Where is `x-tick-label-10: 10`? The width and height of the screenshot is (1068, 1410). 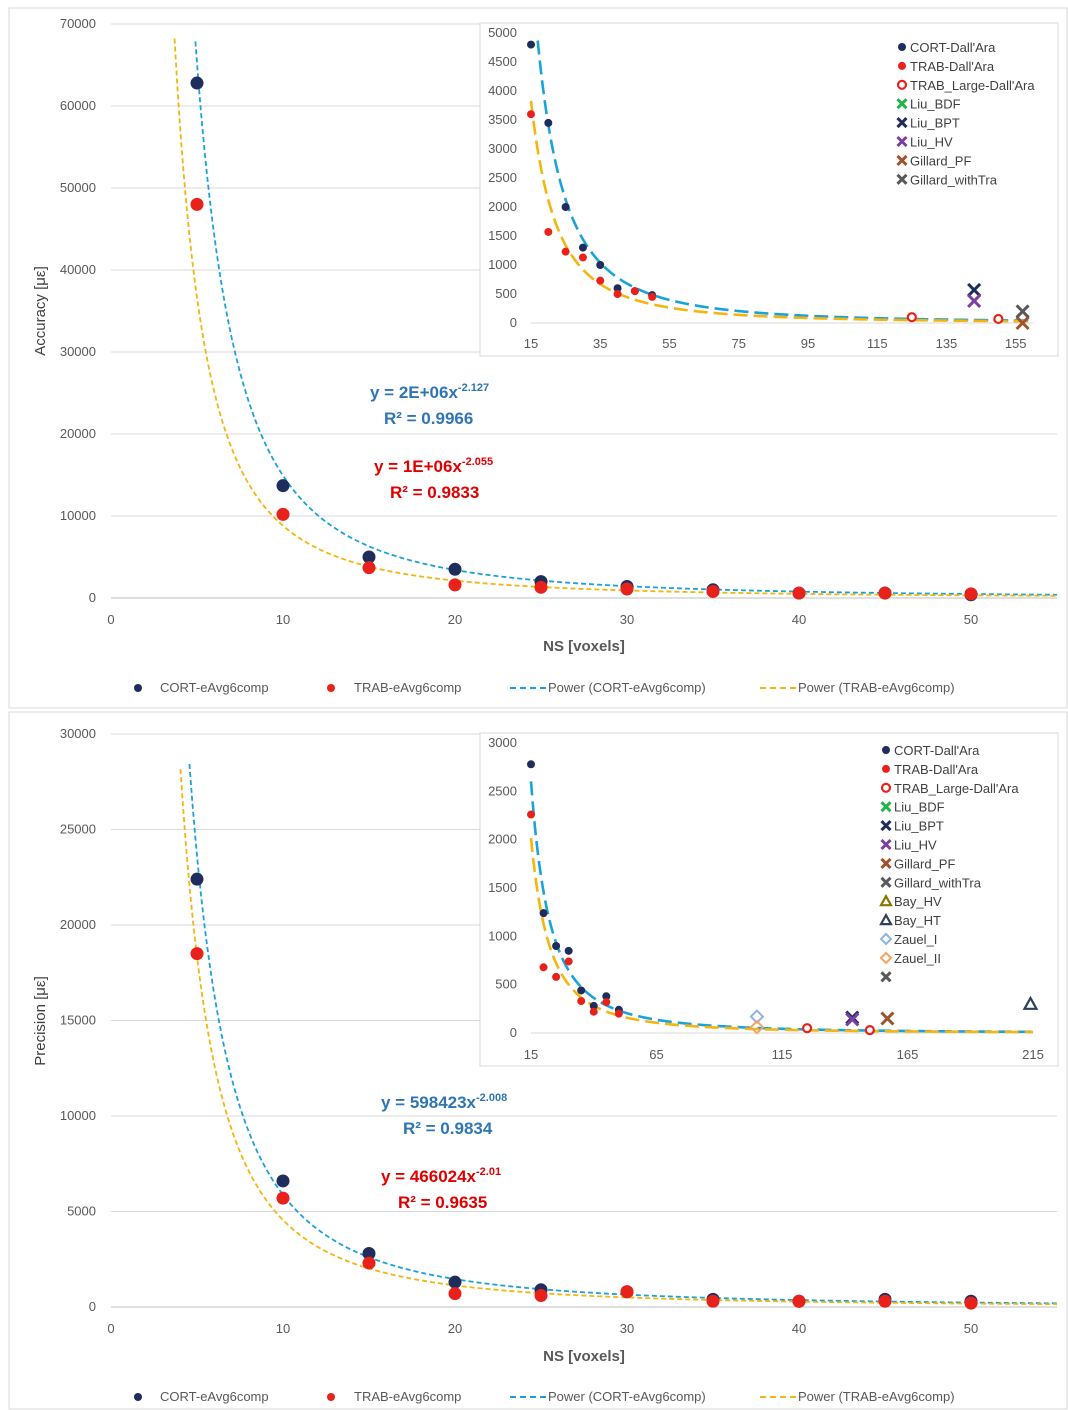
x-tick-label-10: 10 is located at coordinates (283, 1328).